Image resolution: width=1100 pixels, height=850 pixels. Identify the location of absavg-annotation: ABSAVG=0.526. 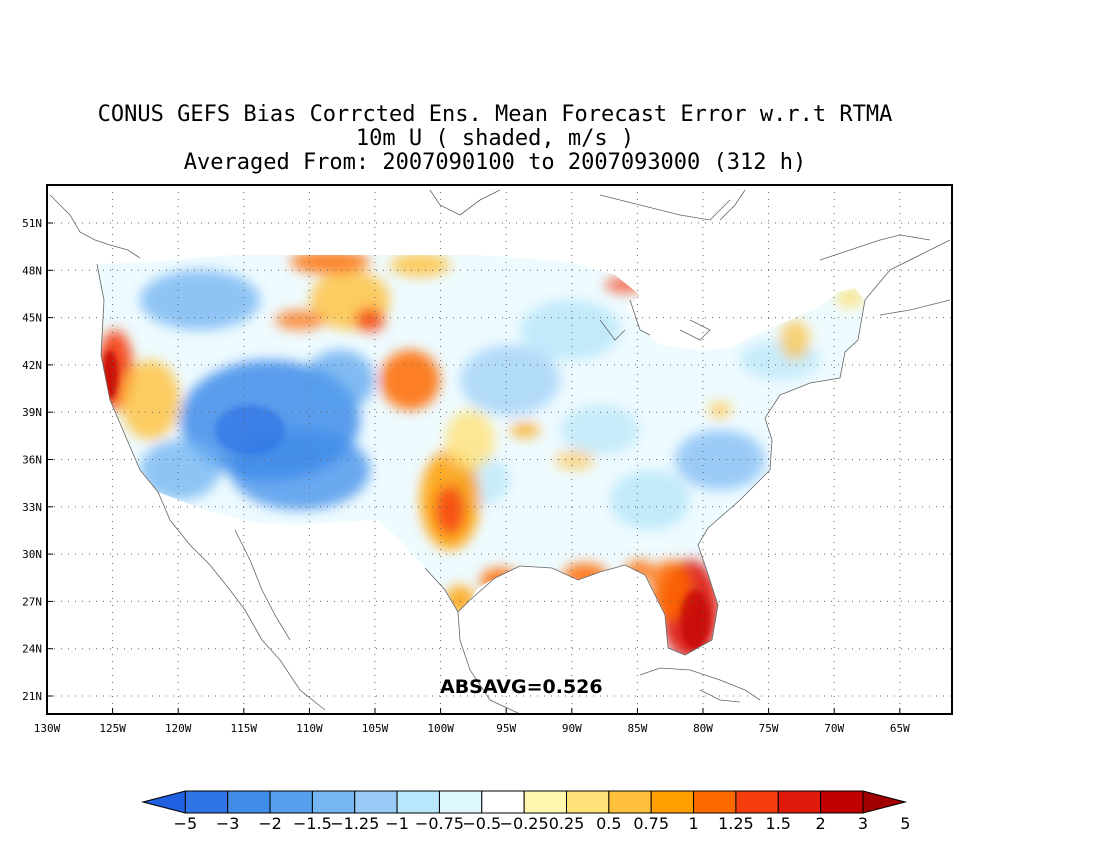
(521, 687).